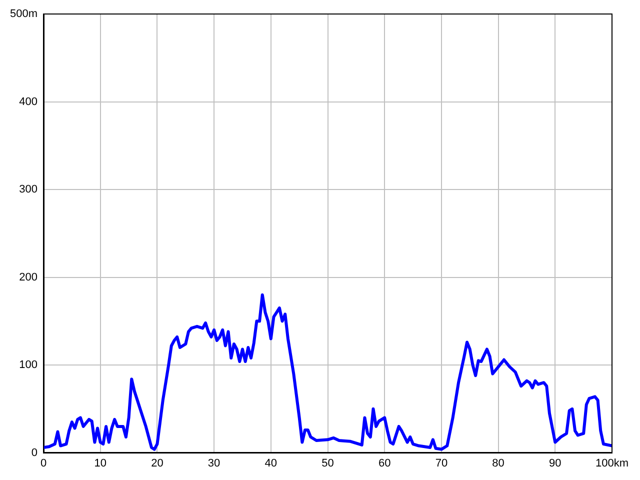  I want to click on x-tick-label: 70, so click(441, 463).